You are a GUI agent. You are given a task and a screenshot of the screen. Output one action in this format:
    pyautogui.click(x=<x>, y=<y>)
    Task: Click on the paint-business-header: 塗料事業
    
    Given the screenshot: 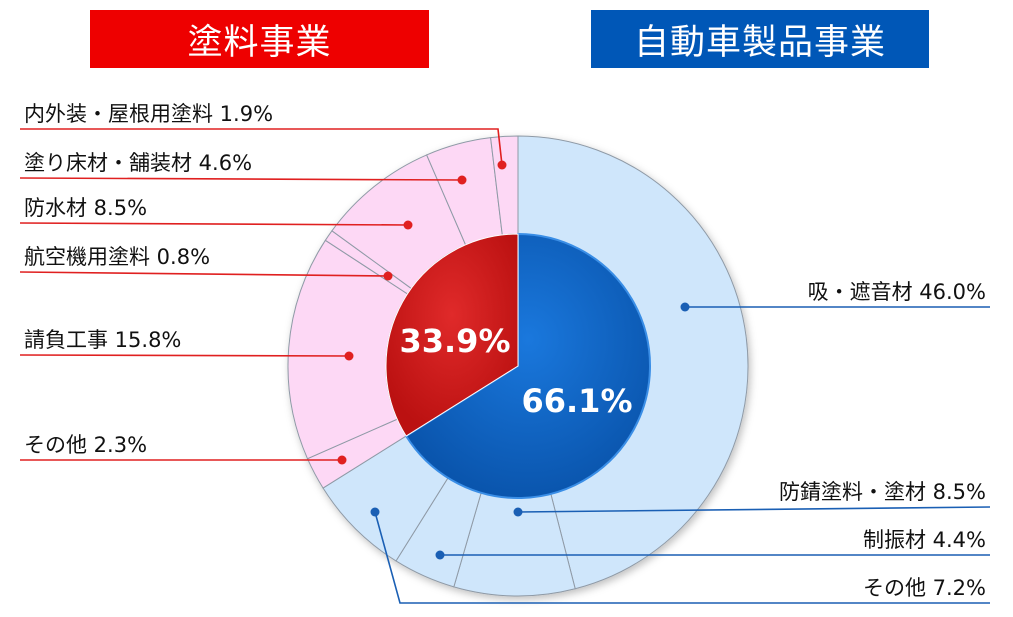 What is the action you would take?
    pyautogui.click(x=259, y=39)
    